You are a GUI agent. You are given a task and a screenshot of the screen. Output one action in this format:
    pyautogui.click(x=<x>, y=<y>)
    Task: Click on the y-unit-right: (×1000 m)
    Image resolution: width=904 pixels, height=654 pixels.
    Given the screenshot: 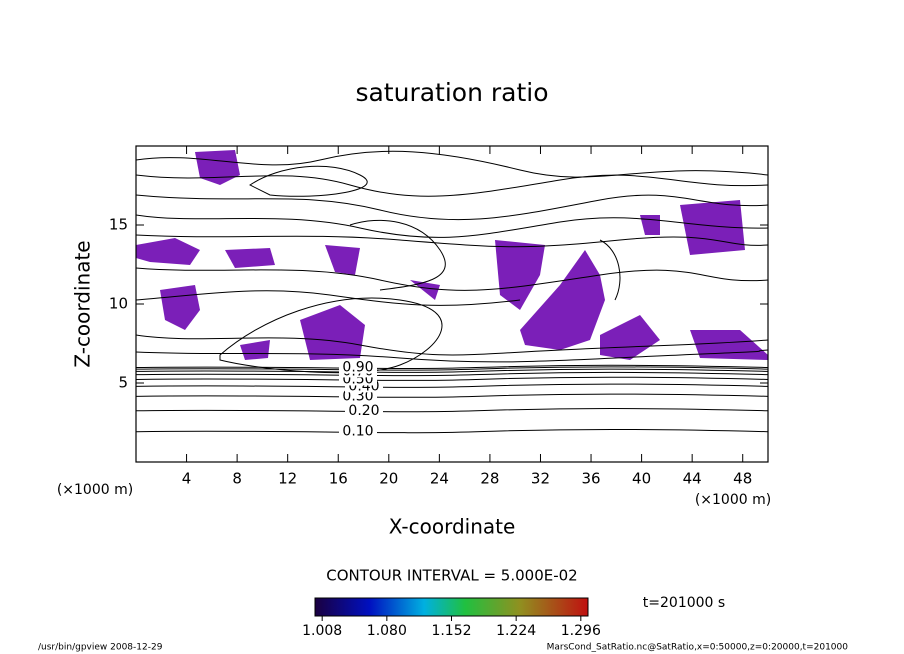 What is the action you would take?
    pyautogui.click(x=733, y=500)
    